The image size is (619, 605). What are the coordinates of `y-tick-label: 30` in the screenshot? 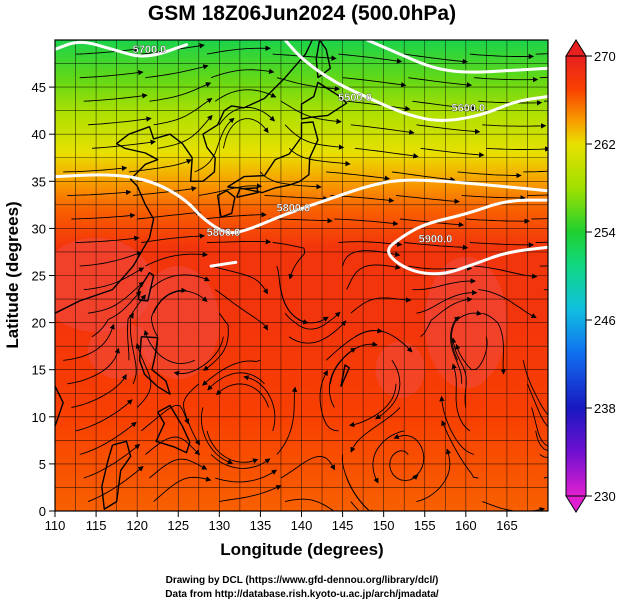 It's located at (39, 228).